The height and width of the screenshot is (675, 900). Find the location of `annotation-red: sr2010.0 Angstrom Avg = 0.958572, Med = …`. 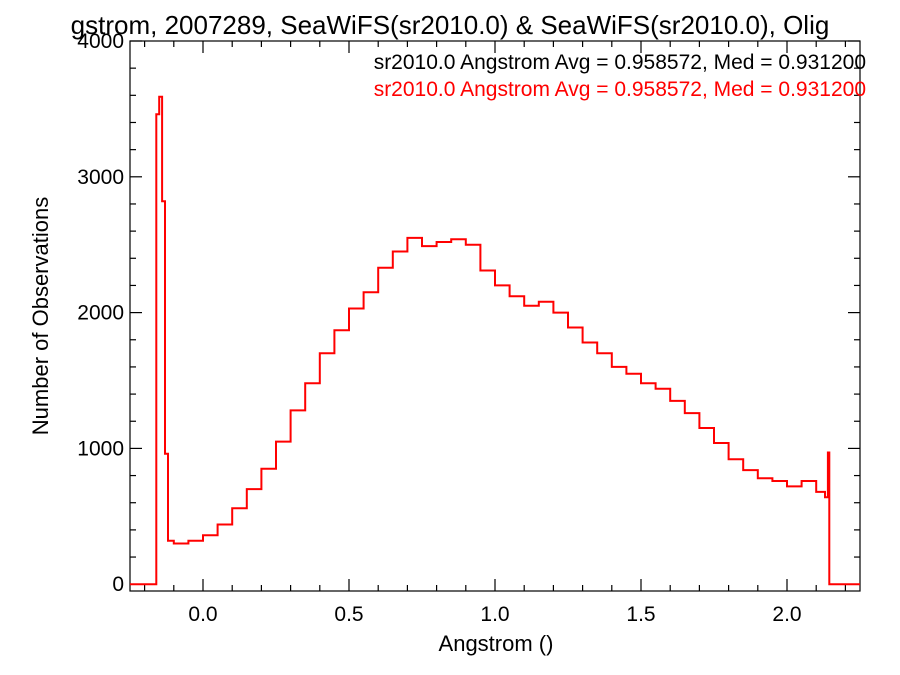

annotation-red: sr2010.0 Angstrom Avg = 0.958572, Med = … is located at coordinates (620, 89).